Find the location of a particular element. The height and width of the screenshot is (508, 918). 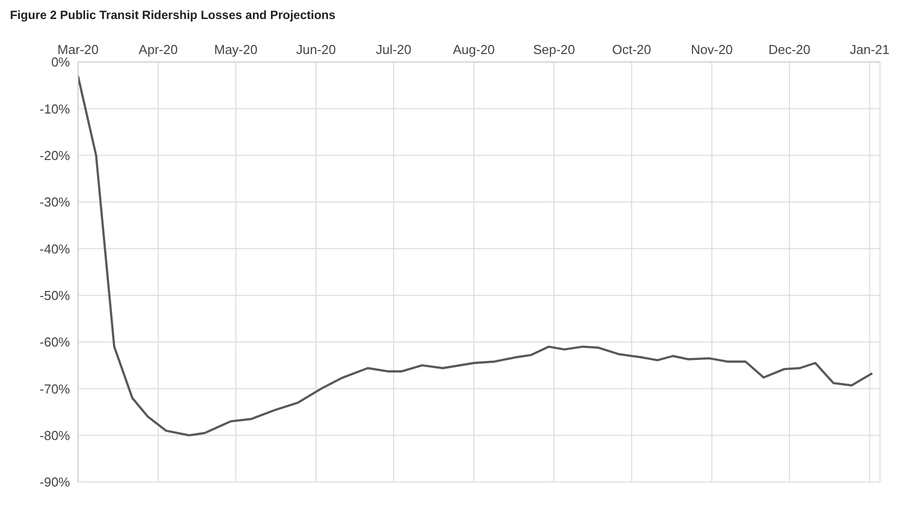

chart-title: Figure 2 Public Transit Ridership Losses and Projections is located at coordinates (173, 15).